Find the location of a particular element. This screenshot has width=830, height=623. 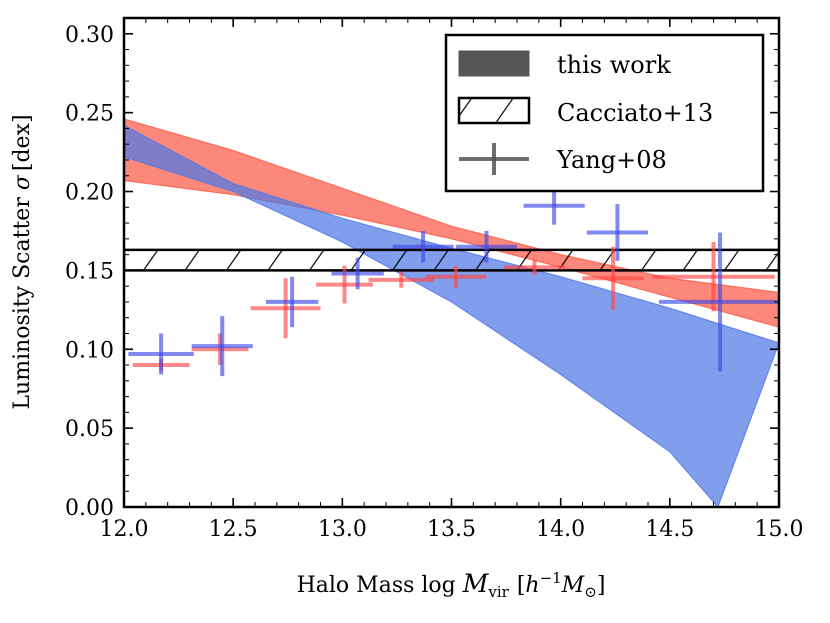

y-axis-label-pre: Luminosity Scatter is located at coordinates (22, 299).